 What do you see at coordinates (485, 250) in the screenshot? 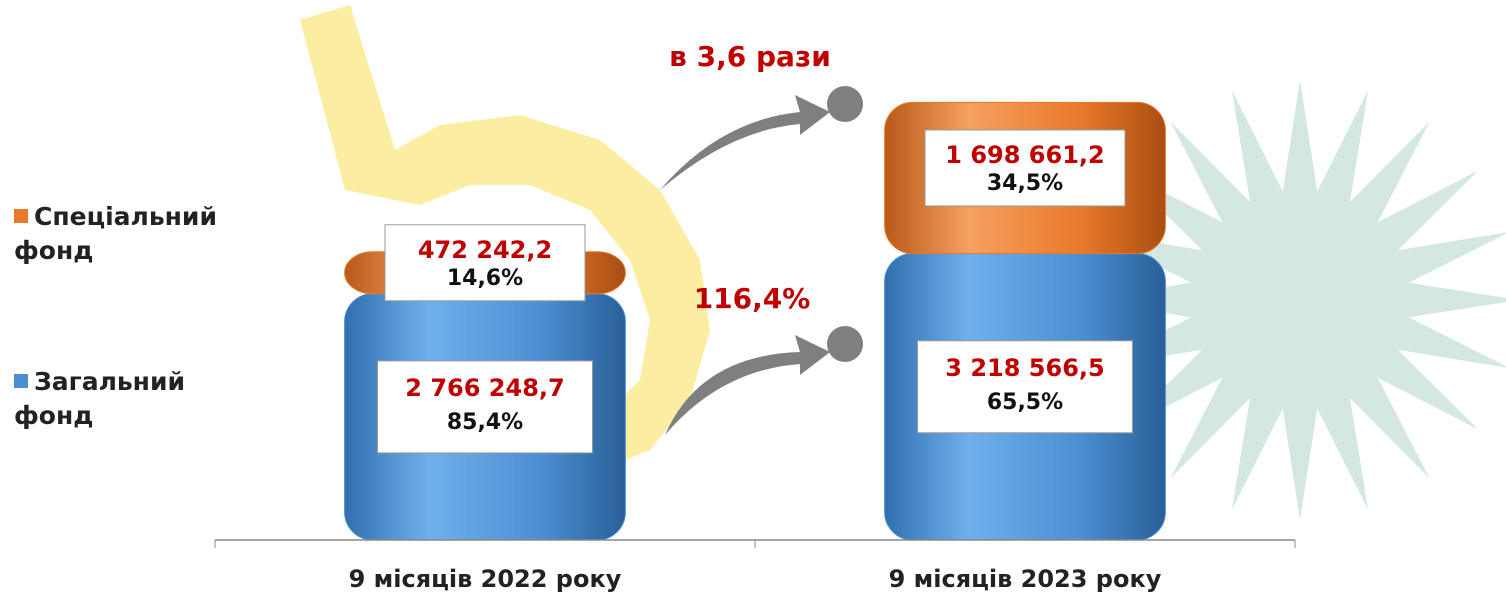
I see `data-label-value: 472 242,2` at bounding box center [485, 250].